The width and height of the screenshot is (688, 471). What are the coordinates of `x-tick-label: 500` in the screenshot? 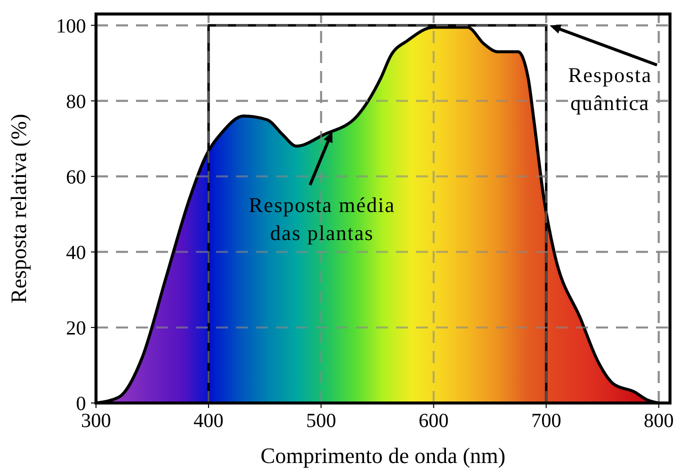 It's located at (321, 421).